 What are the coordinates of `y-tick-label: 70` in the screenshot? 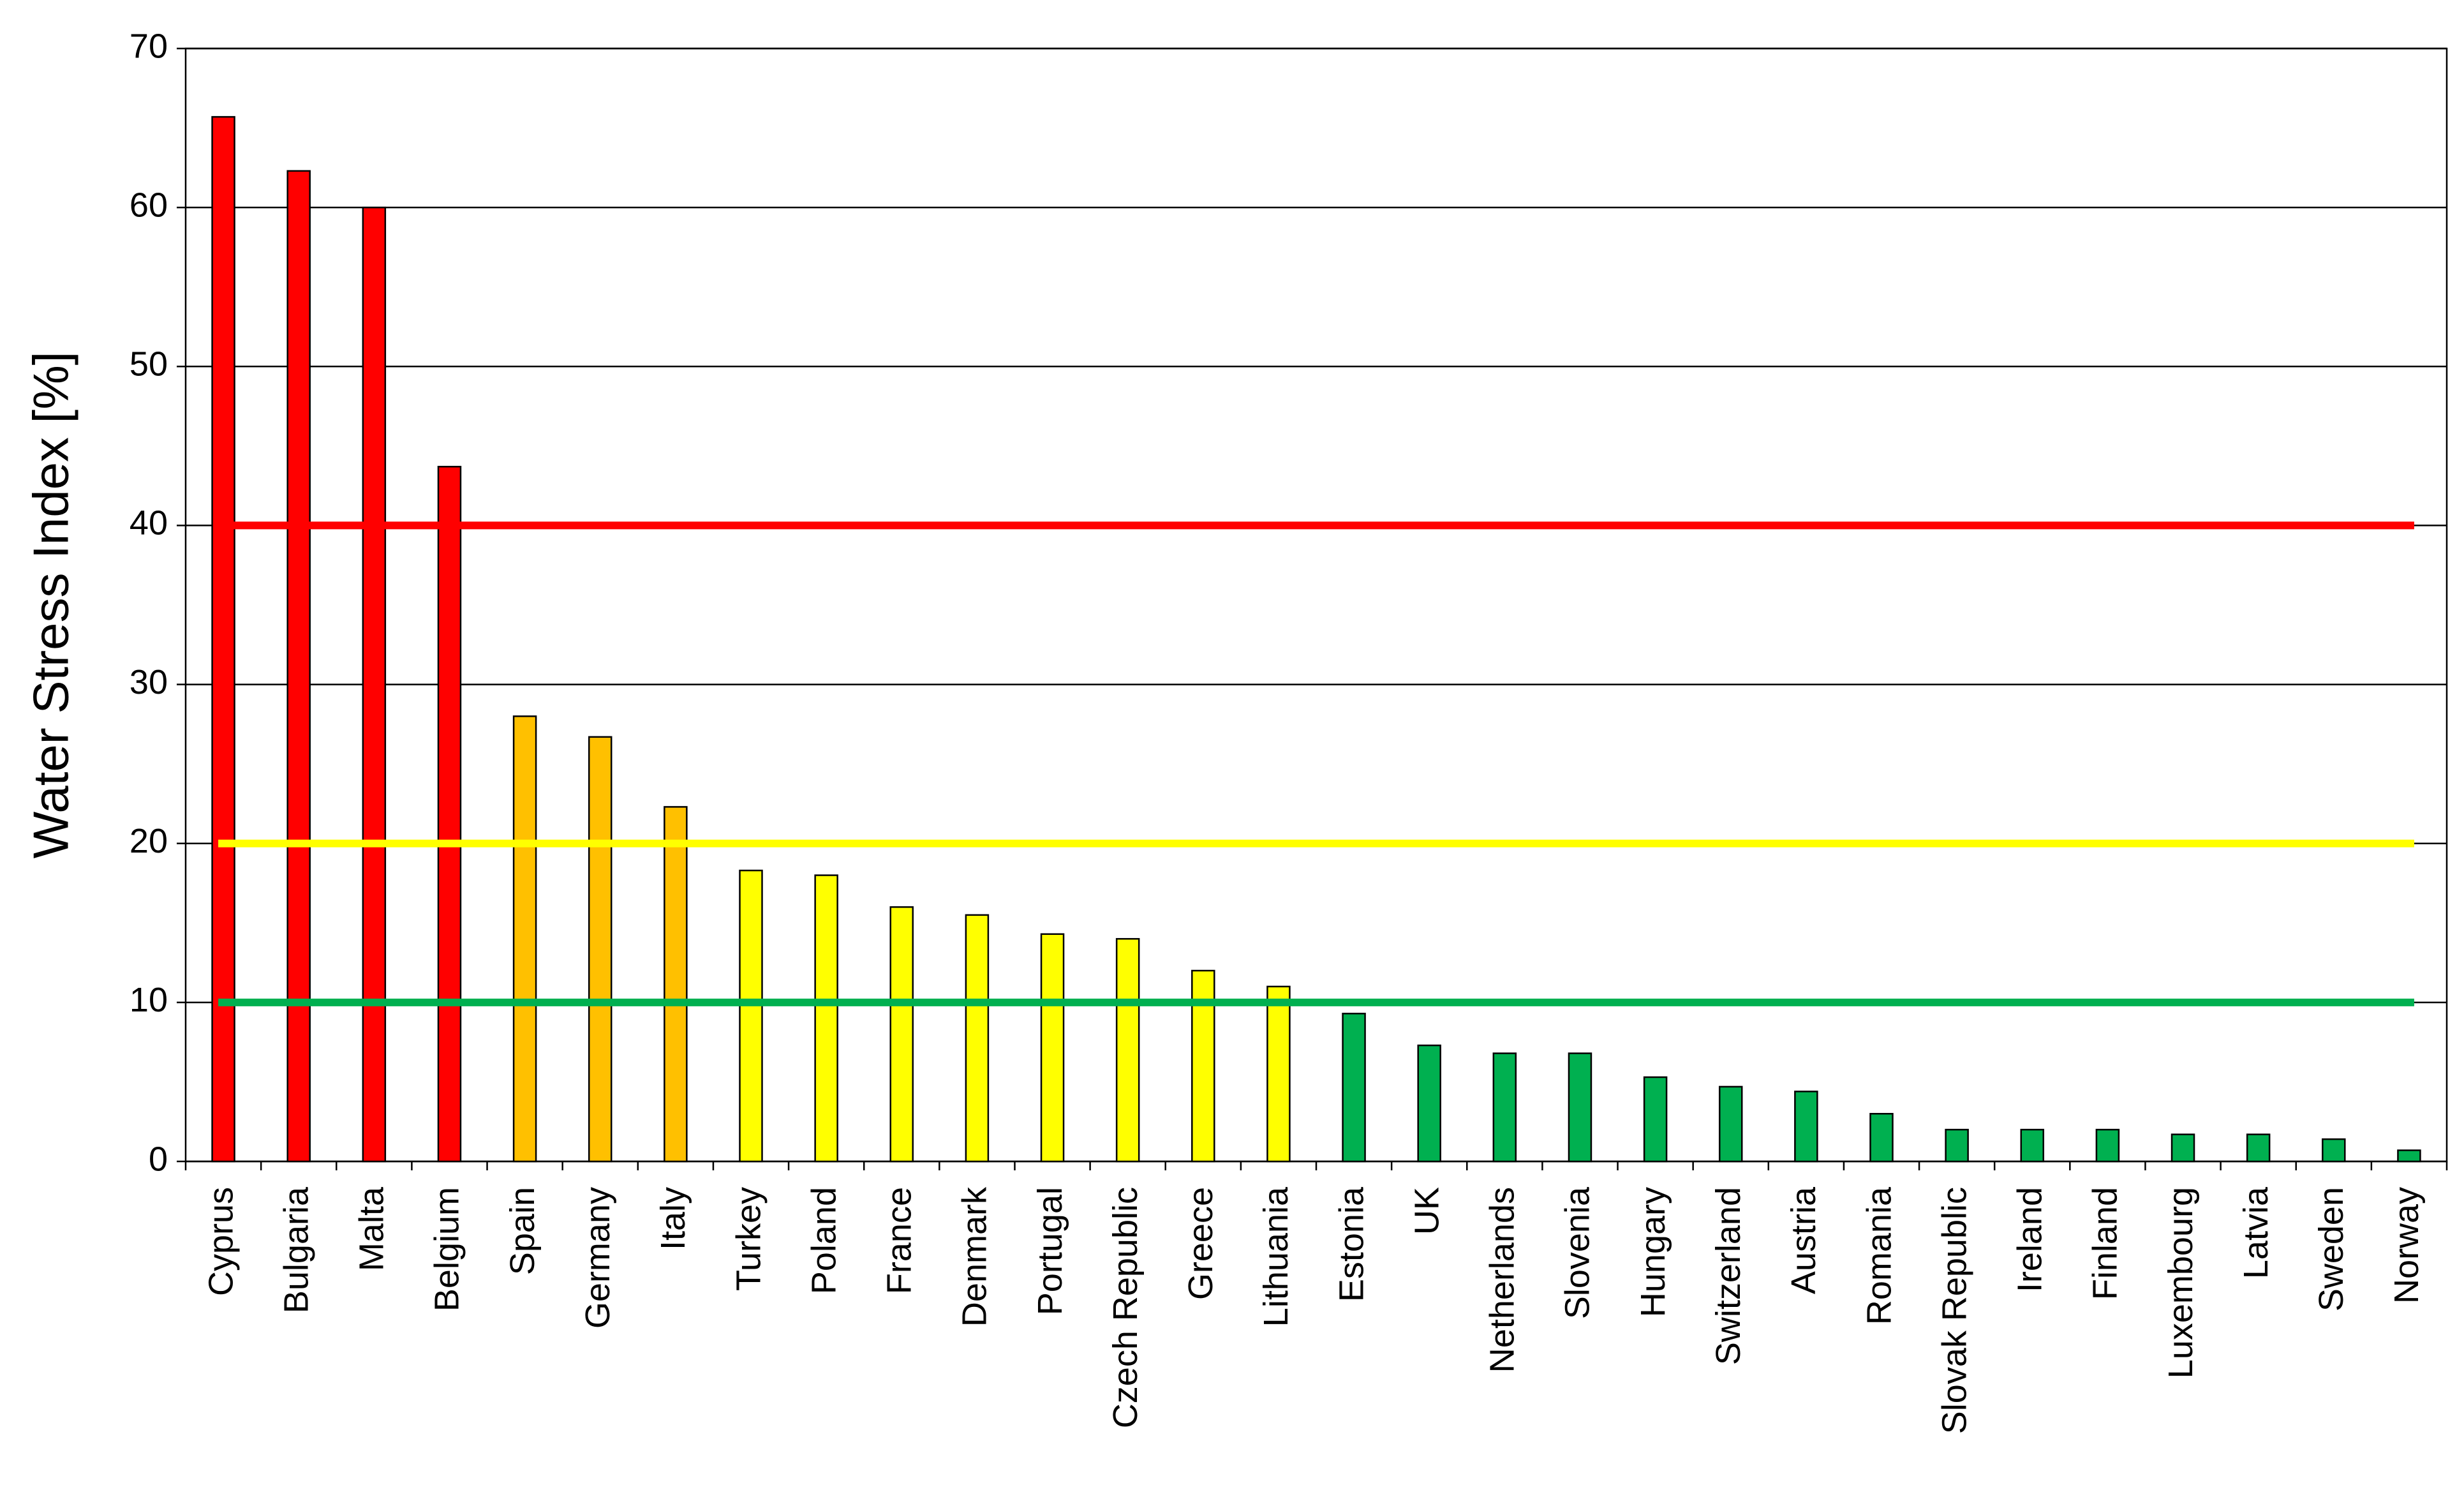 It's located at (149, 46).